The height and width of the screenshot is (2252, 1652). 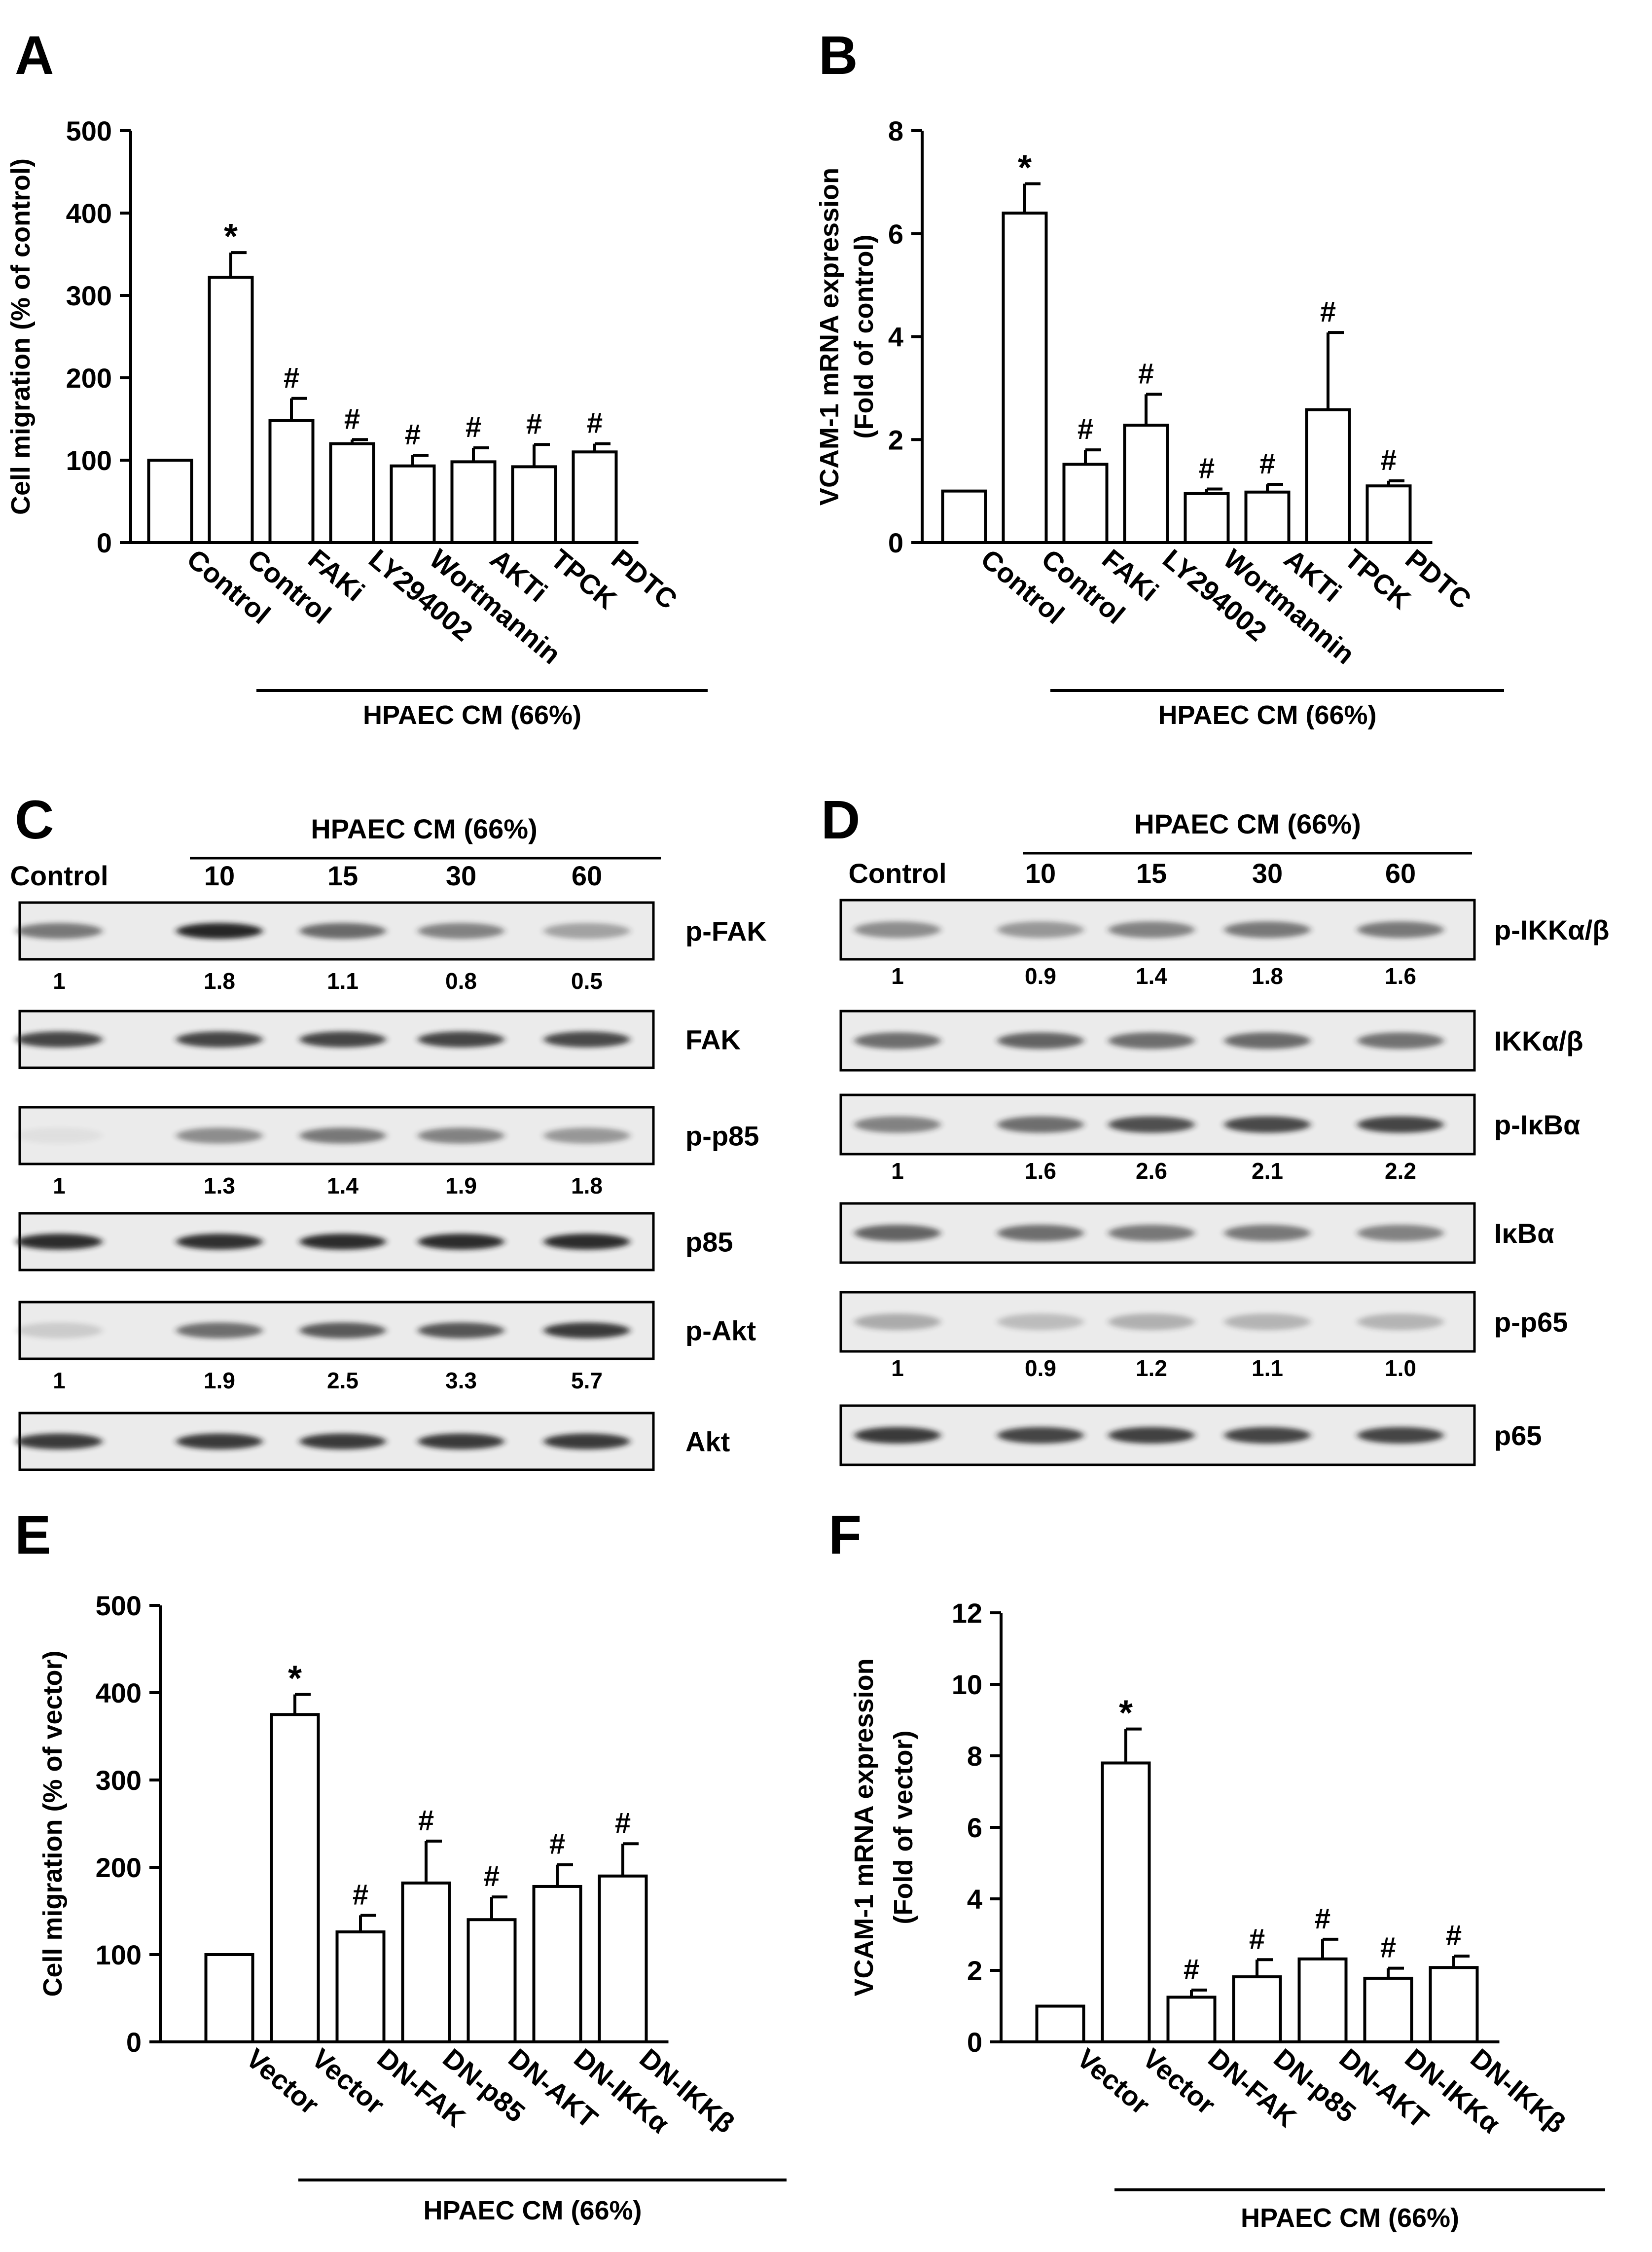 I want to click on lane-label: 10, so click(x=1041, y=874).